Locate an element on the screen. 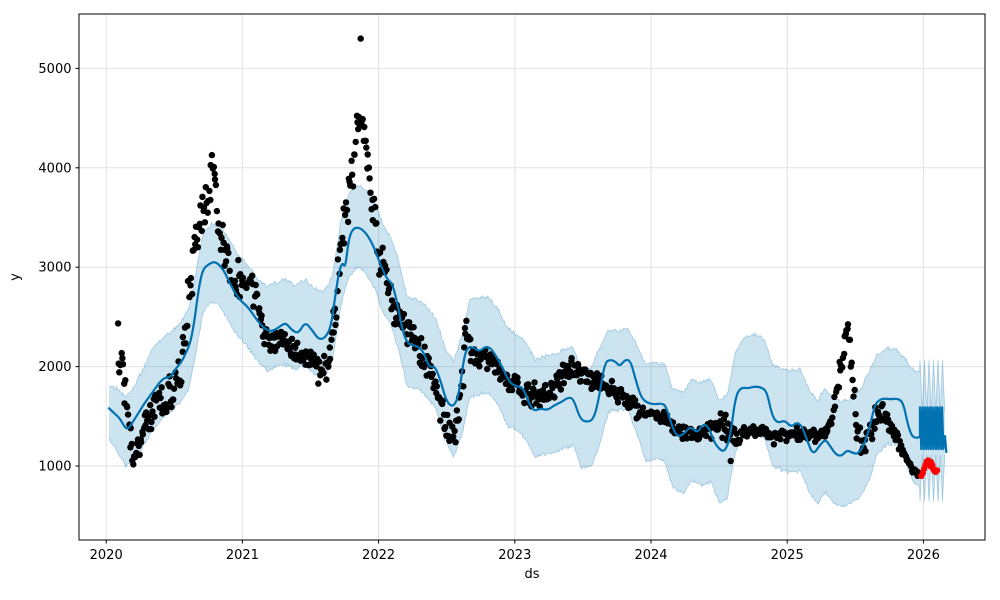  x-tick-label: 2026 is located at coordinates (923, 555).